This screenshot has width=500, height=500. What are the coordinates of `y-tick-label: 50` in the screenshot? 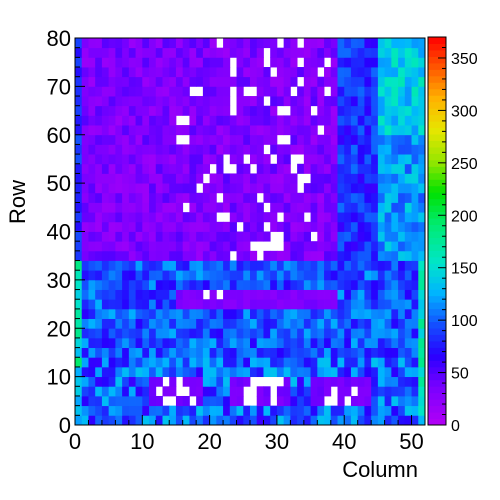 It's located at (59, 183).